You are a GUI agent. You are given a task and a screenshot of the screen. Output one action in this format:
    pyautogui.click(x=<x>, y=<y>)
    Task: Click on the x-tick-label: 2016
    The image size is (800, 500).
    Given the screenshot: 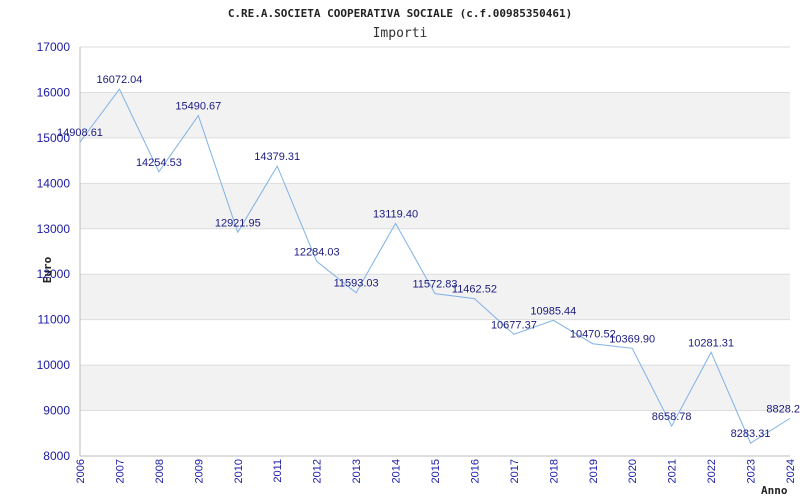 What is the action you would take?
    pyautogui.click(x=475, y=471)
    